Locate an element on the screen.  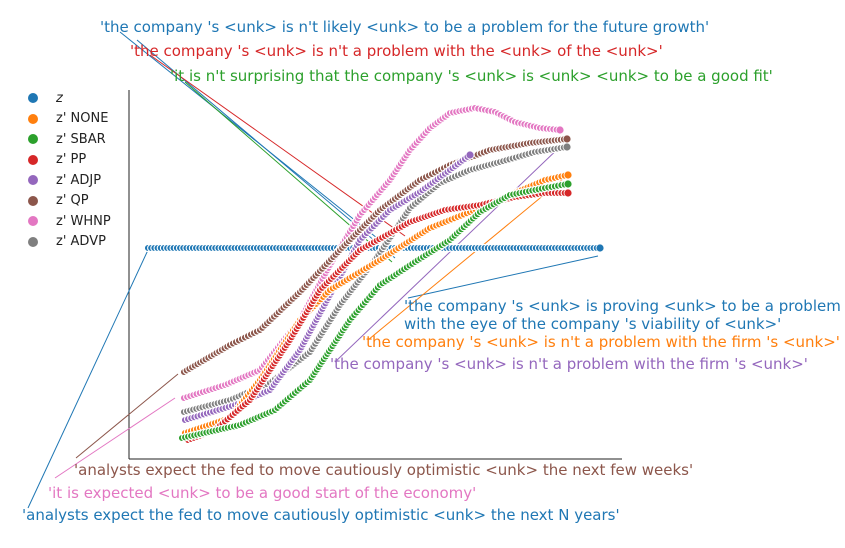
legend-label: z' ADVP is located at coordinates (81, 242).